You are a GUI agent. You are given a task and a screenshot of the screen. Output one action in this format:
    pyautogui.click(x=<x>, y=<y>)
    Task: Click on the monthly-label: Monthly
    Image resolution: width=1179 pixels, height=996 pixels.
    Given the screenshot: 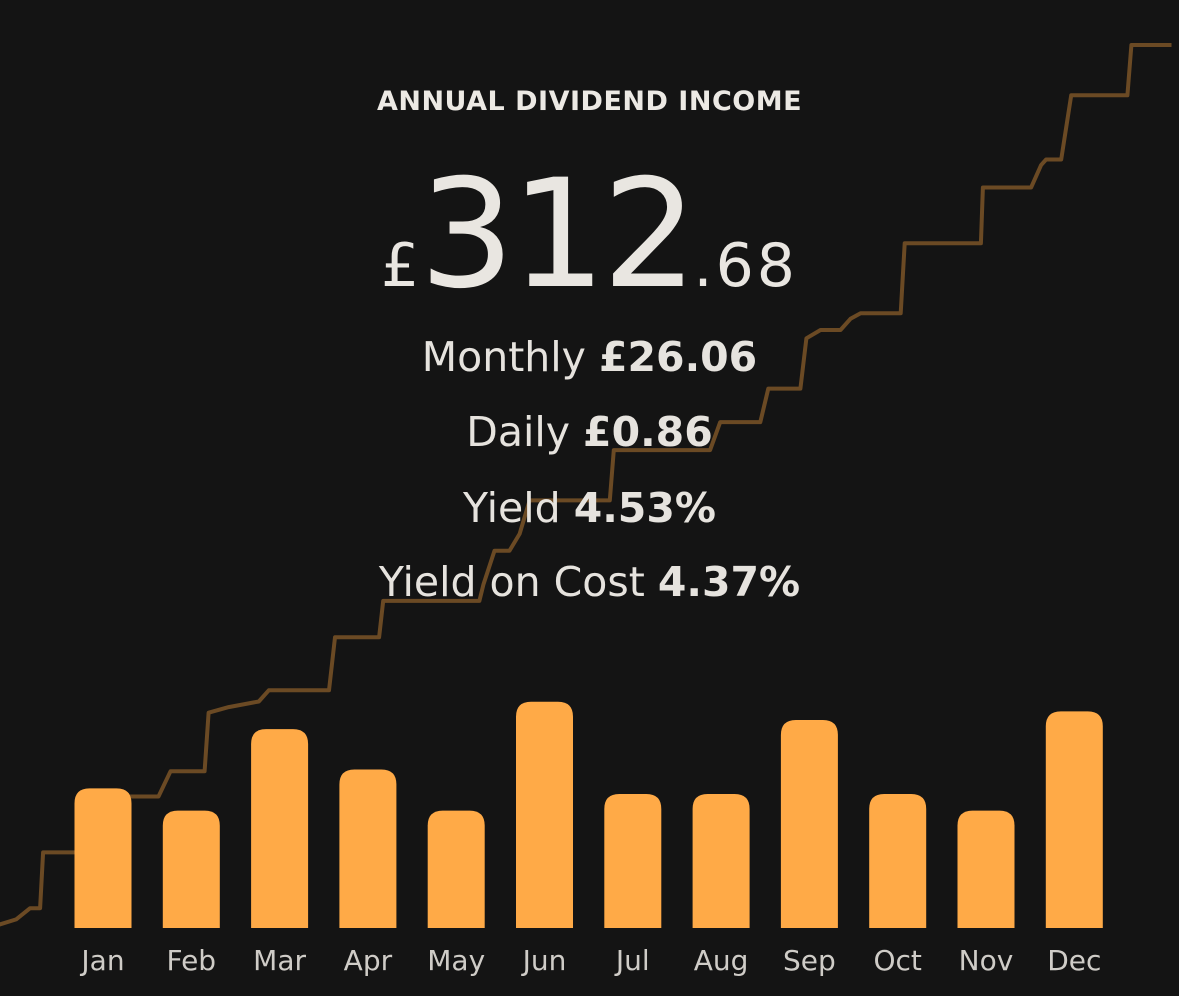 What is the action you would take?
    pyautogui.click(x=503, y=357)
    